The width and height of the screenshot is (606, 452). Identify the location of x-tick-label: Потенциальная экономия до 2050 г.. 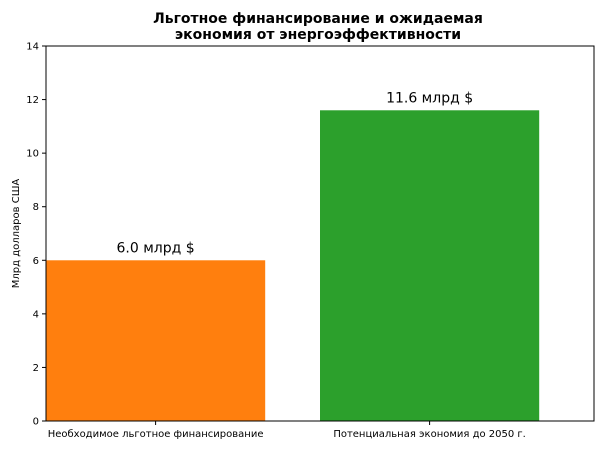
(429, 434).